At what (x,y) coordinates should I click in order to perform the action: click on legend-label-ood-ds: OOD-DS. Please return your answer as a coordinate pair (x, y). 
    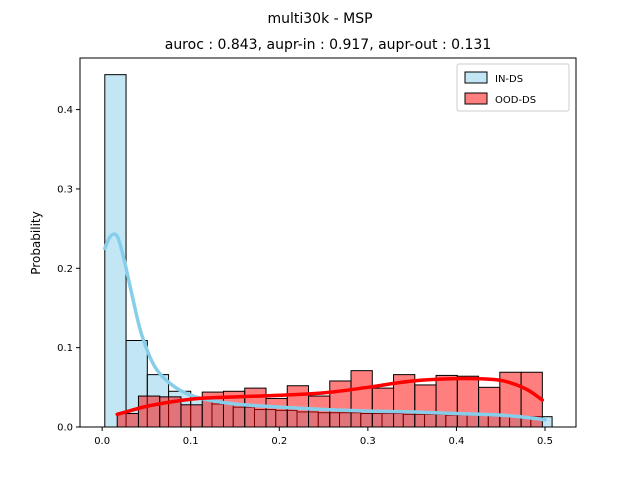
    Looking at the image, I should click on (515, 100).